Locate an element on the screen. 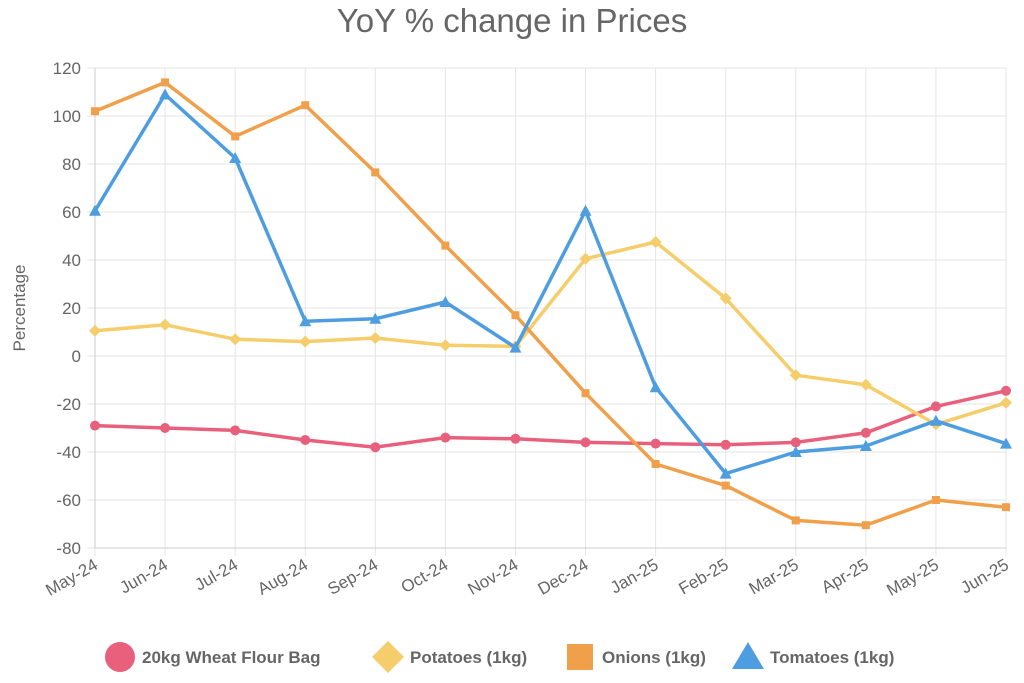 The height and width of the screenshot is (683, 1024). series-20kg-wheat-flour-bag is located at coordinates (550, 419).